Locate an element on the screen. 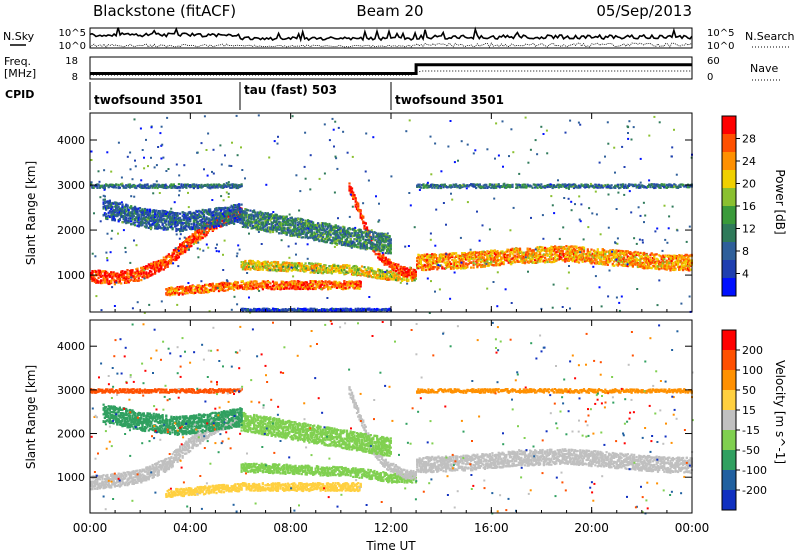 This screenshot has width=800, height=554. colorbar-tick-label: -50 is located at coordinates (751, 450).